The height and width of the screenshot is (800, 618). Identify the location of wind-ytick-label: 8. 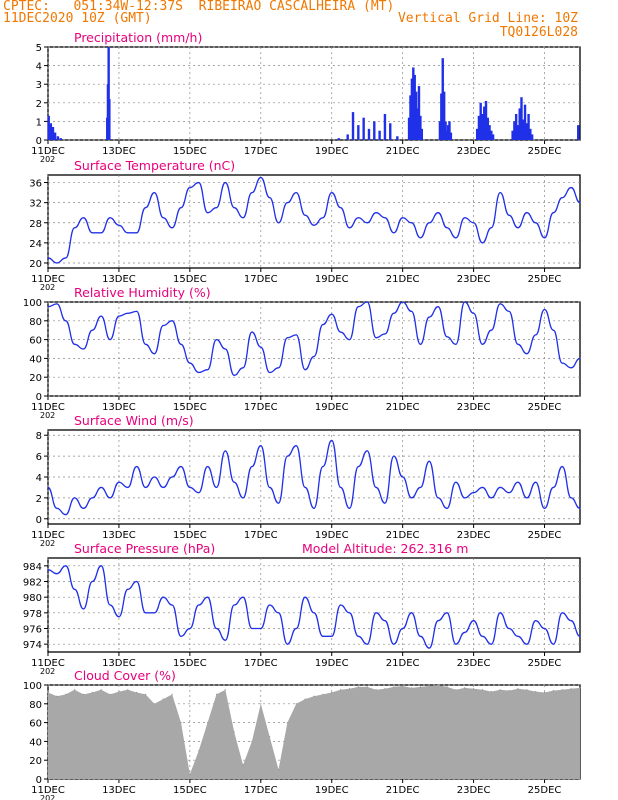
(39, 436).